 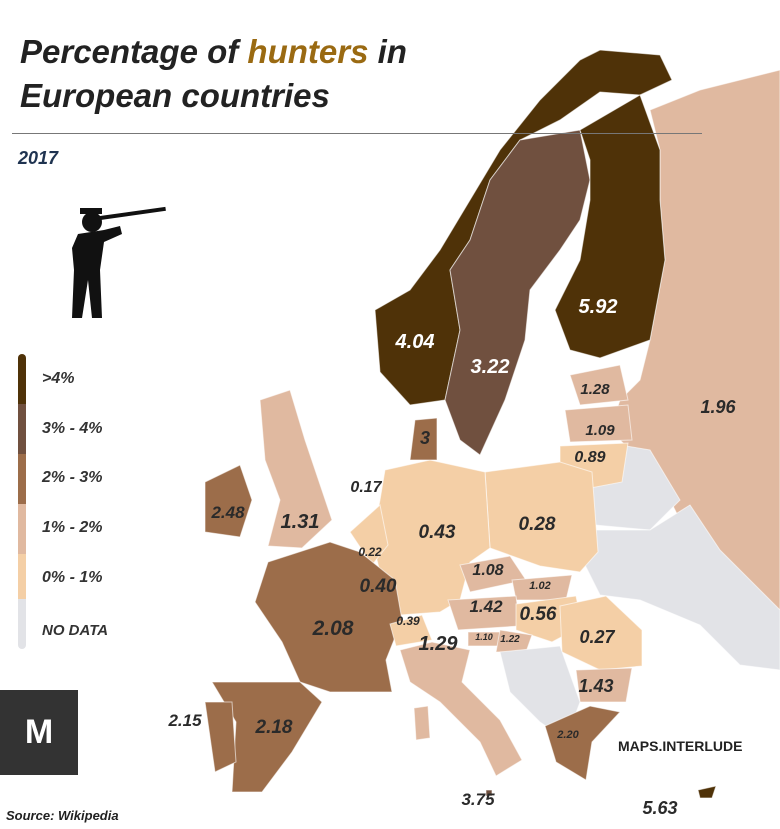 I want to click on title-prefix: Percentage of, so click(x=134, y=51).